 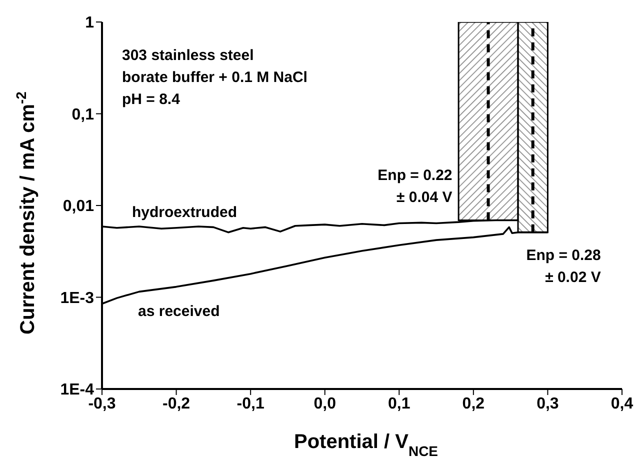 I want to click on annotation: 303 stainless steel, so click(x=188, y=55).